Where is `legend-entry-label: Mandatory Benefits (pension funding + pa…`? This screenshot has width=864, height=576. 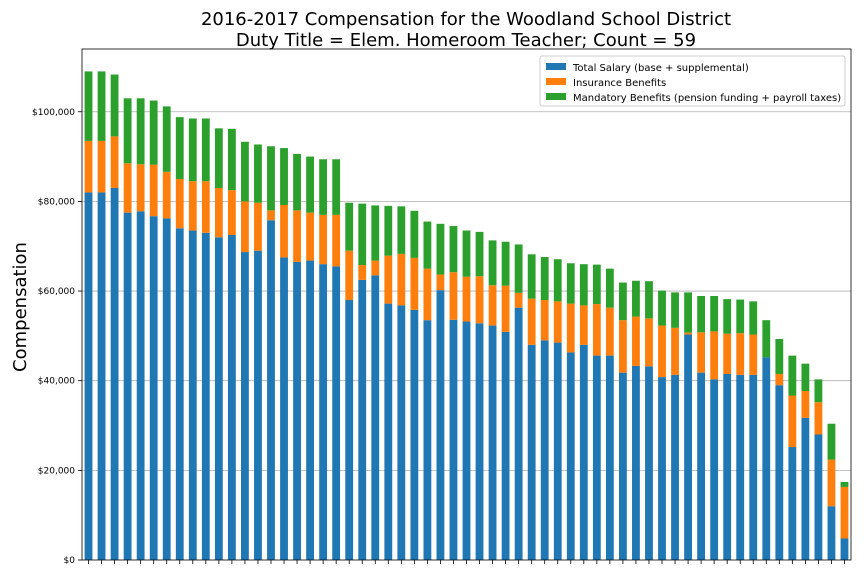 legend-entry-label: Mandatory Benefits (pension funding + pa… is located at coordinates (707, 98).